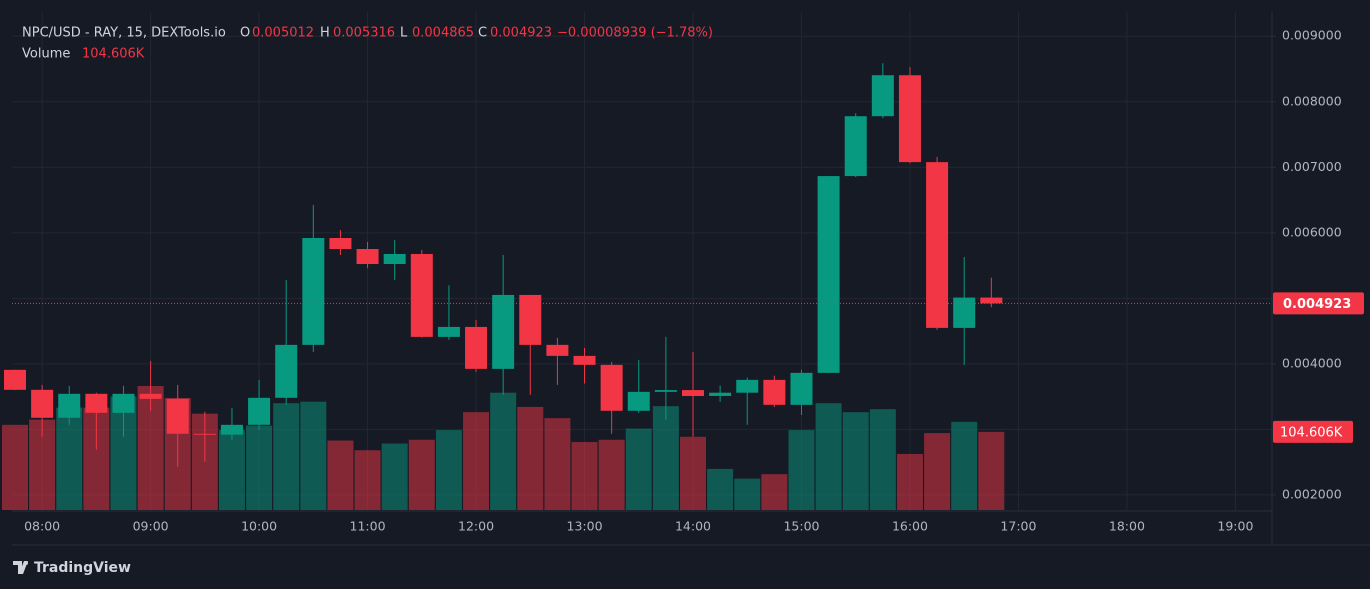 This screenshot has height=589, width=1370. I want to click on y-tick-label: 0.007000, so click(1312, 166).